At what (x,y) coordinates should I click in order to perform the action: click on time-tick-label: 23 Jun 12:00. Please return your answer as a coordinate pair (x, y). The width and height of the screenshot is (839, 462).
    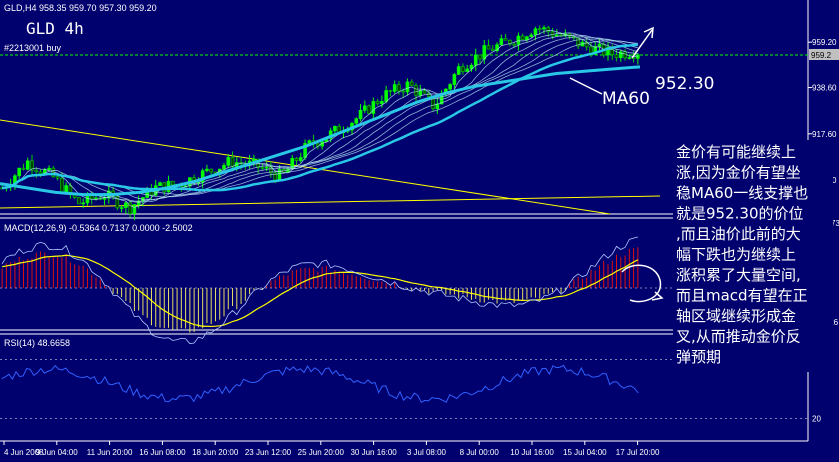
    Looking at the image, I should click on (268, 452).